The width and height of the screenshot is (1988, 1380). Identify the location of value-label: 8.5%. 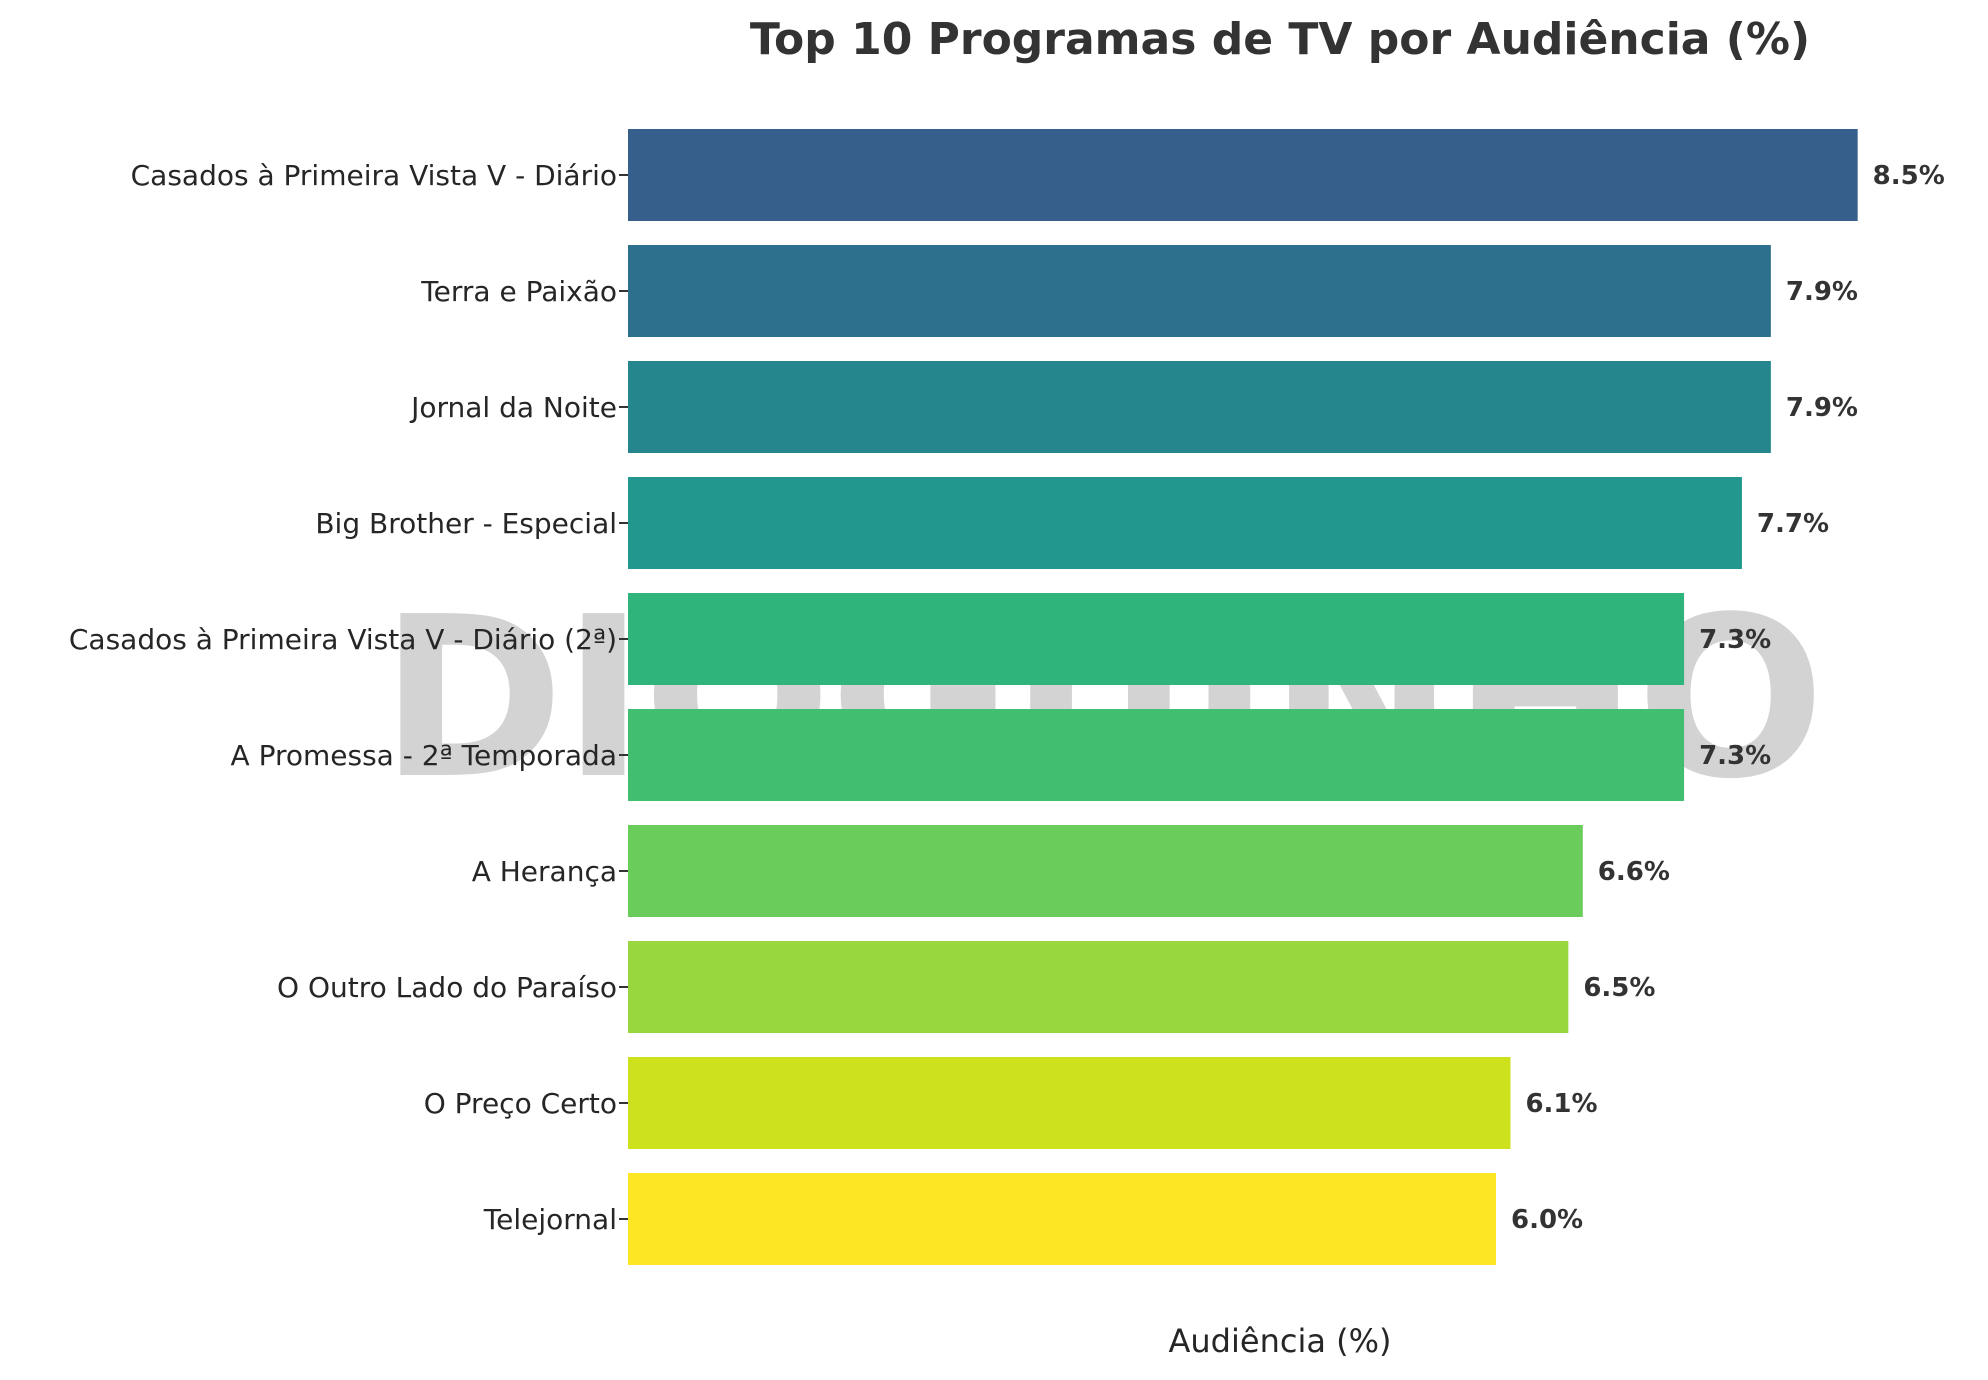
(1909, 176).